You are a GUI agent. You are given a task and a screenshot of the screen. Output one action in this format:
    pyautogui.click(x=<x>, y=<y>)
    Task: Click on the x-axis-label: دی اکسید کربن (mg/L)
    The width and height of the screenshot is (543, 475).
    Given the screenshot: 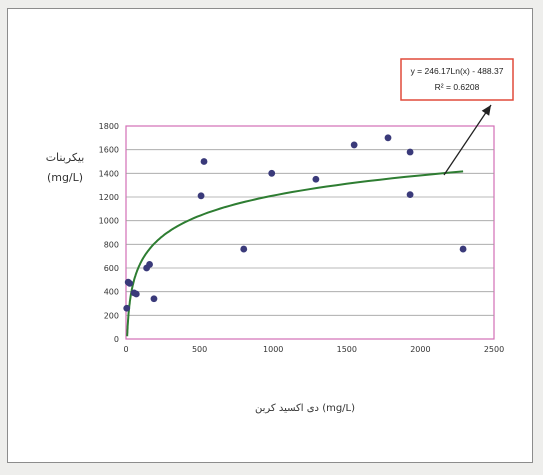 What is the action you would take?
    pyautogui.click(x=305, y=408)
    